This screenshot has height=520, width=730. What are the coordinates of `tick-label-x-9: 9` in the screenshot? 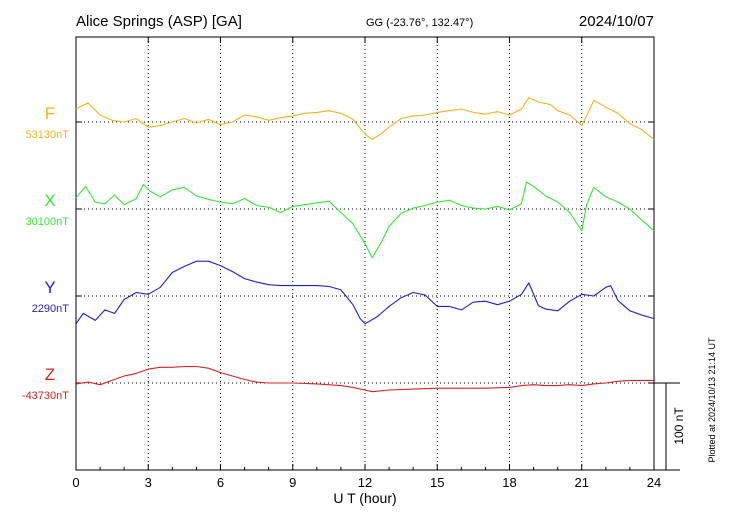 It's located at (292, 482).